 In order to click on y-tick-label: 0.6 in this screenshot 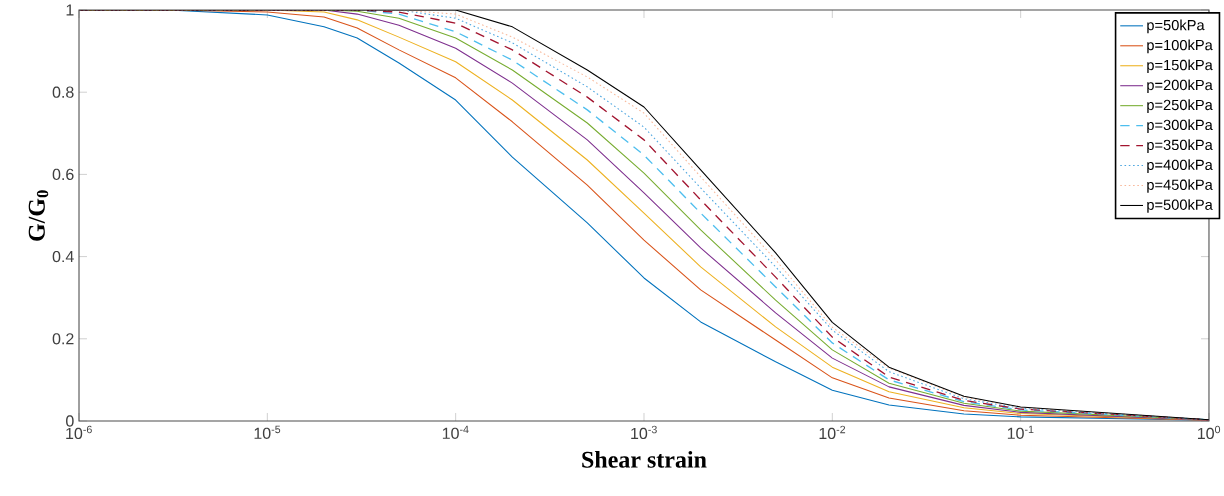, I will do `click(63, 174)`.